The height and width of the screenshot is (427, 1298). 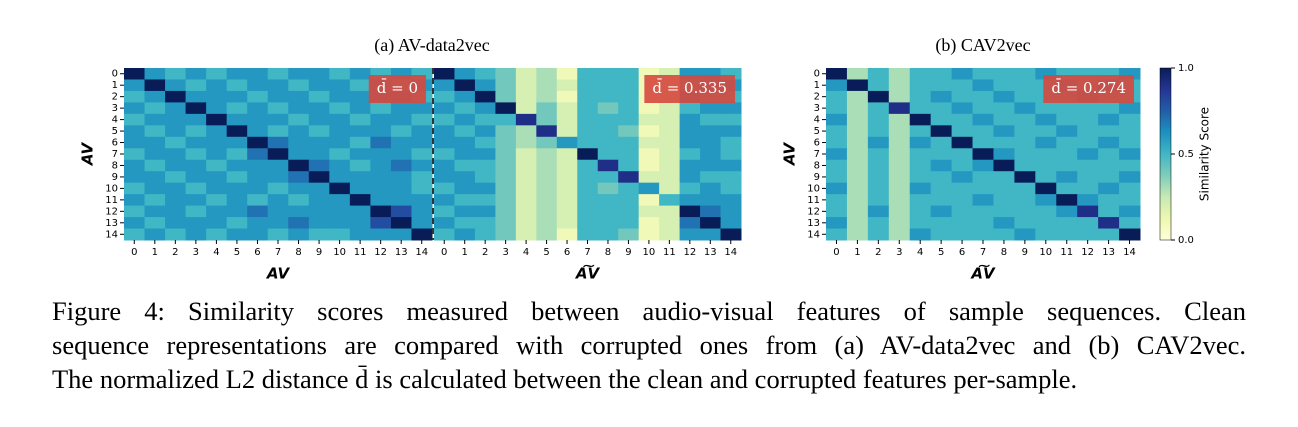 I want to click on y-tick-label: 1, so click(x=115, y=85).